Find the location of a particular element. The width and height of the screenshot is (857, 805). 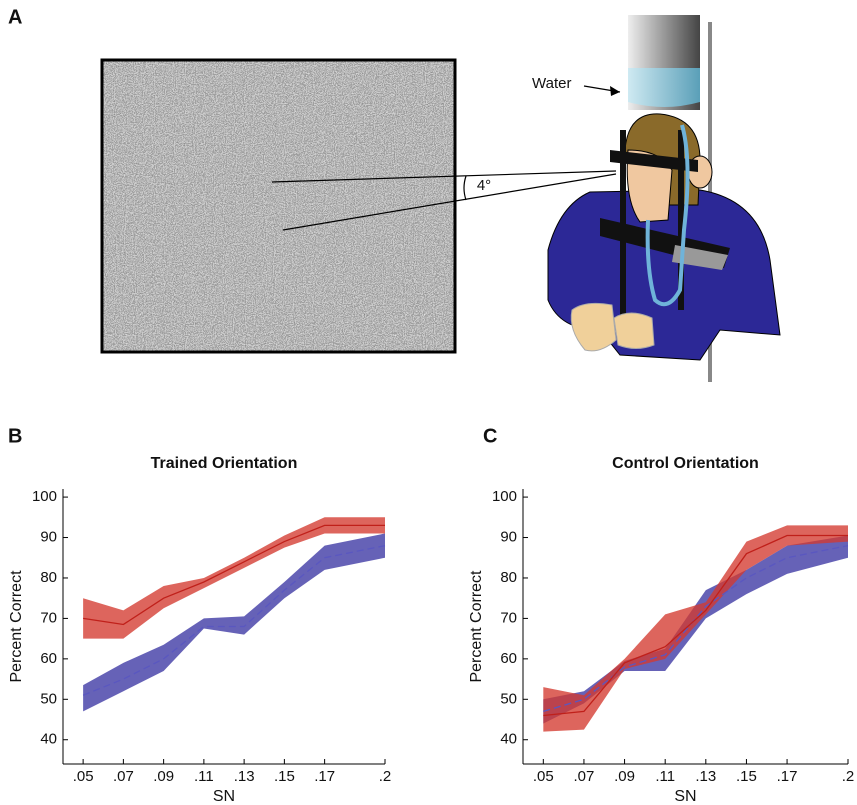

panel-label: A is located at coordinates (15, 17).